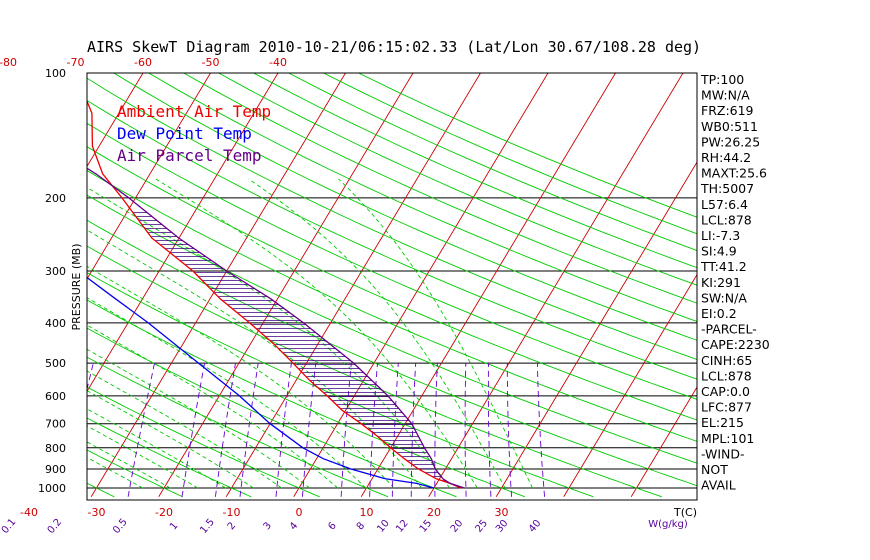 This screenshot has height=560, width=870. I want to click on stat-line: CAPE:2230, so click(735, 344).